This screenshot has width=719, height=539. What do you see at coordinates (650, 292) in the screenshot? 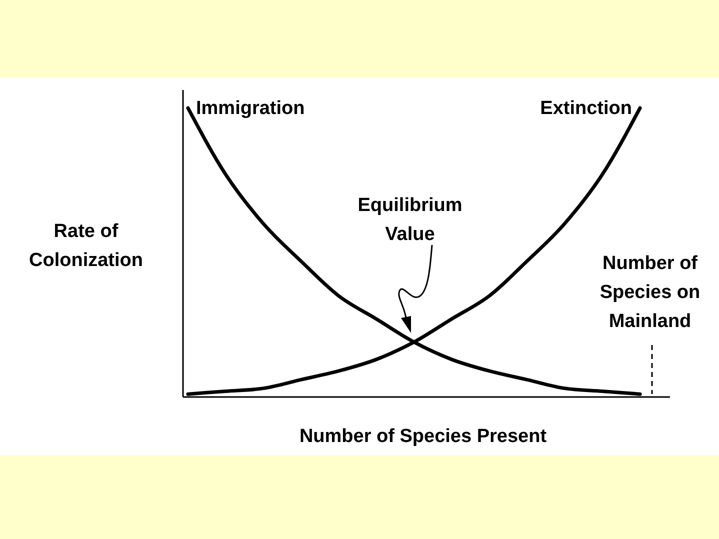
I see `annotation: Number of Species on Mainland` at bounding box center [650, 292].